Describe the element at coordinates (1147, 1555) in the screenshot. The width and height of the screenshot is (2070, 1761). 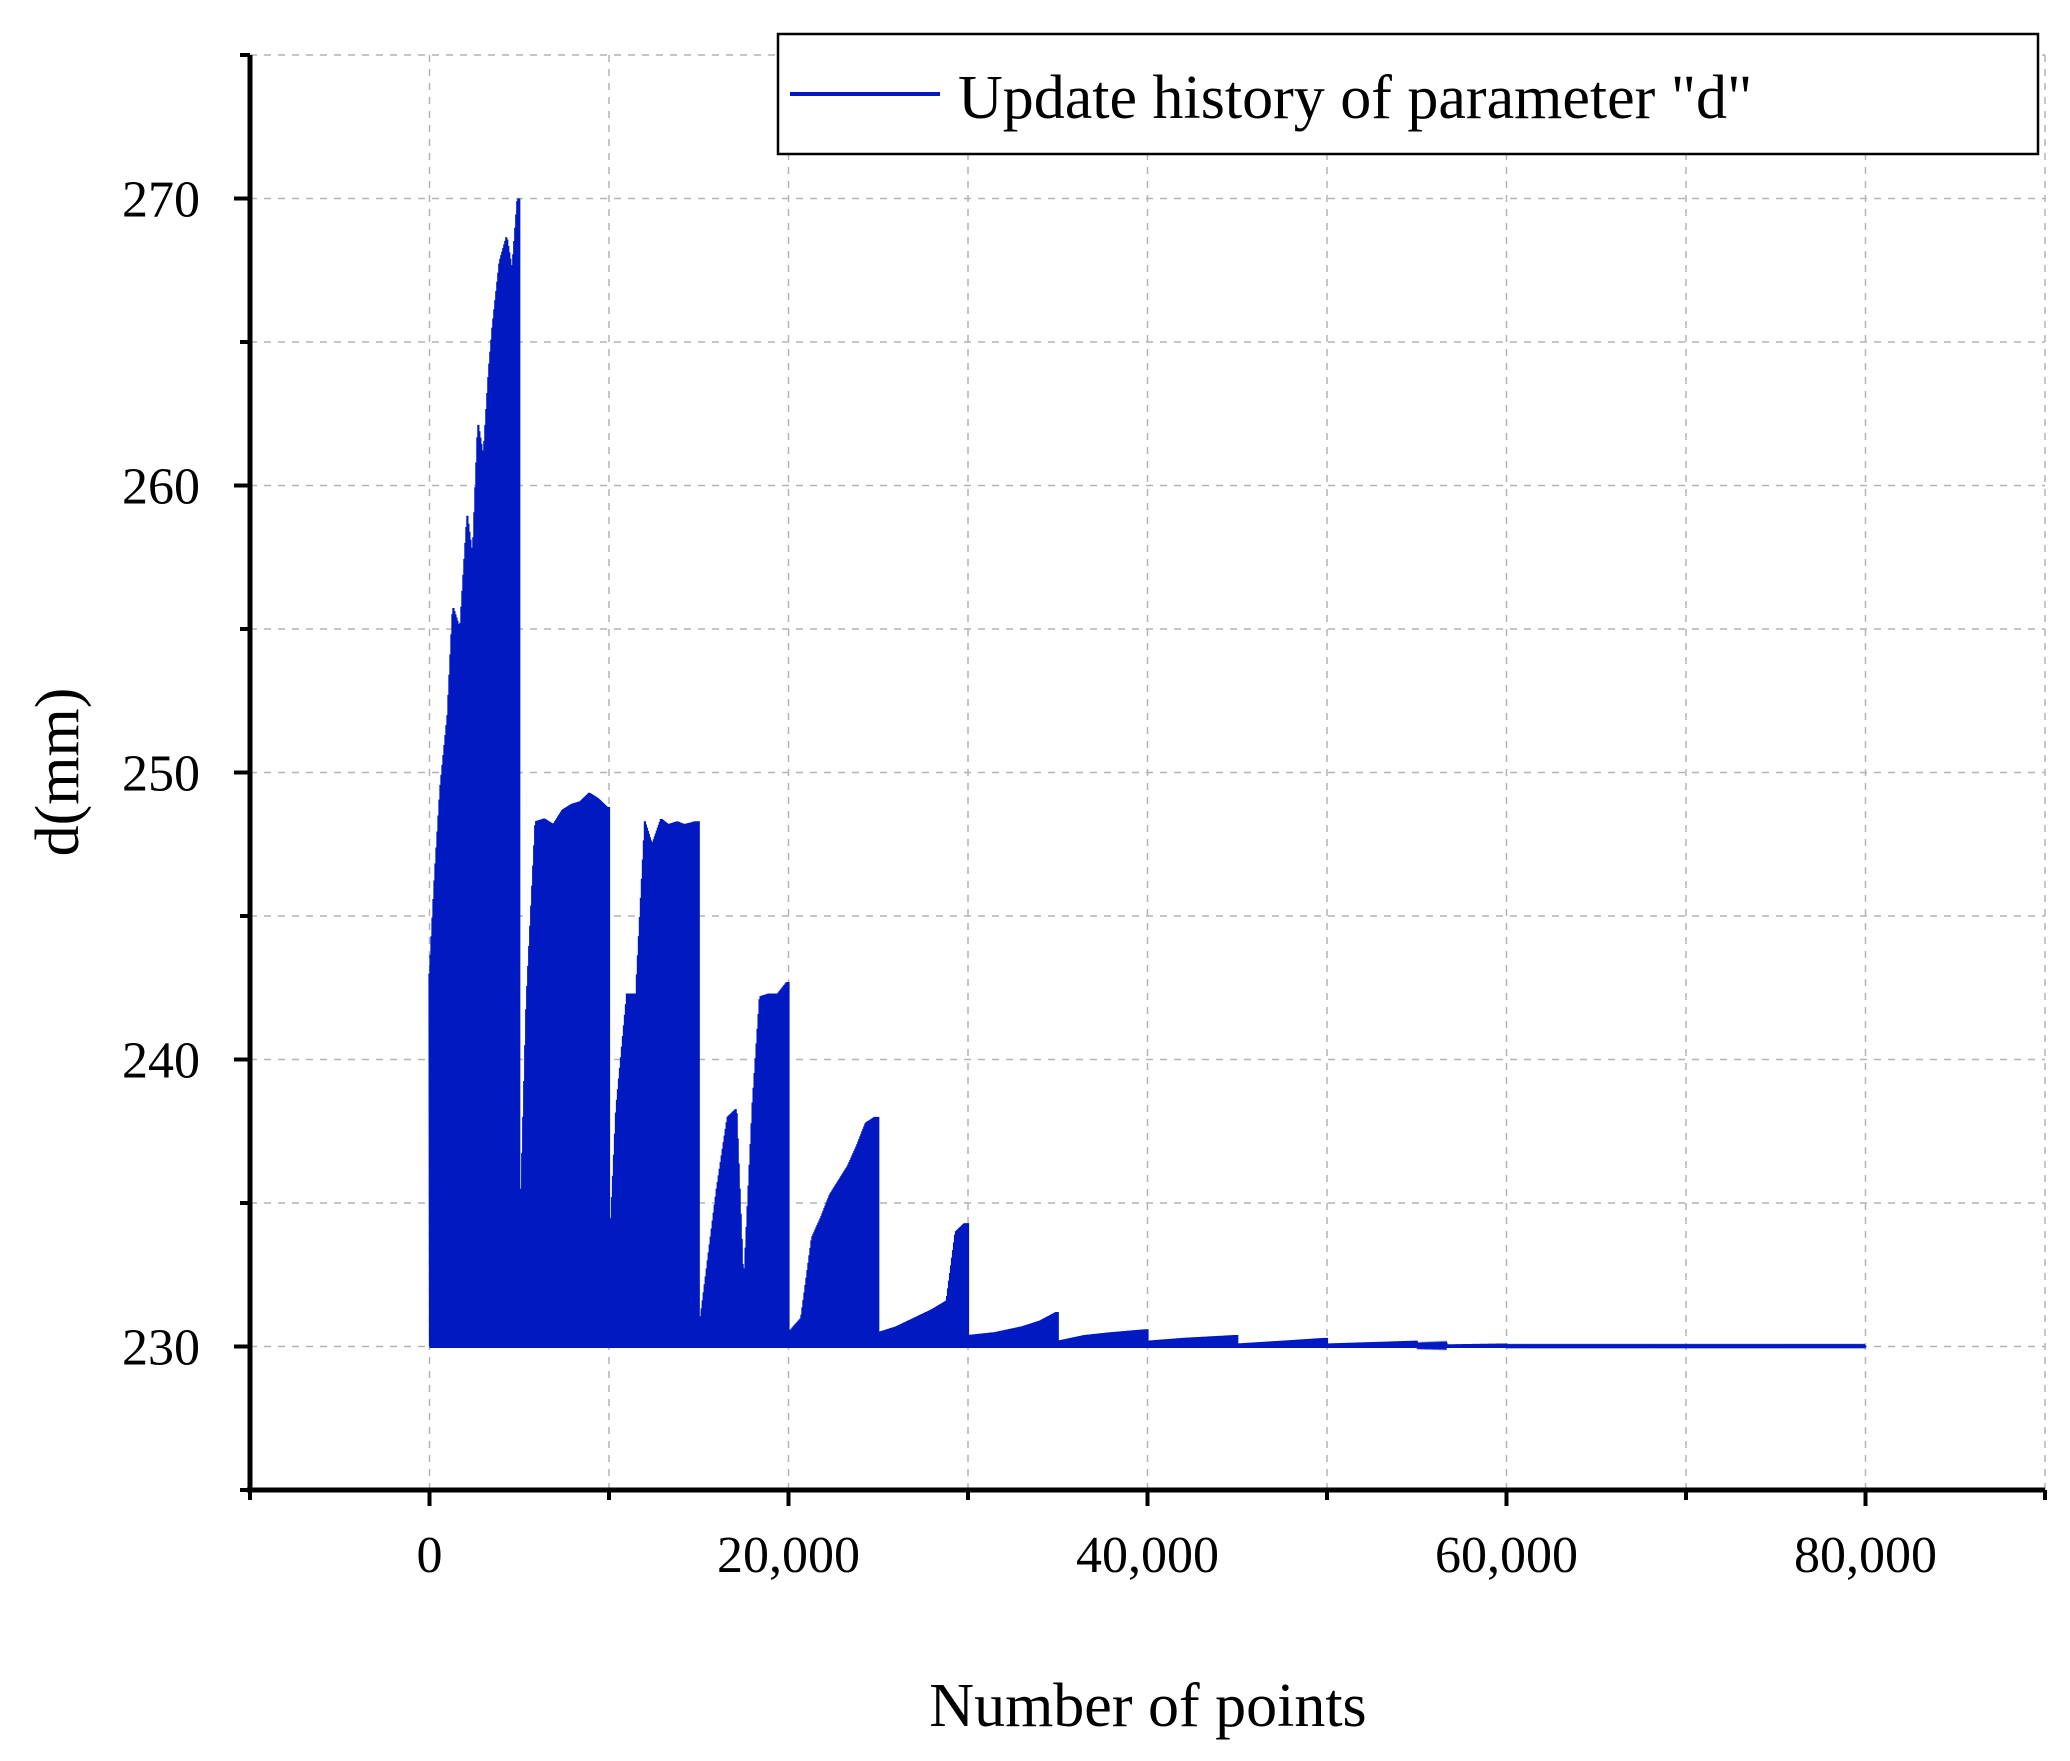
I see `x-tick-label: 40,000` at that location.